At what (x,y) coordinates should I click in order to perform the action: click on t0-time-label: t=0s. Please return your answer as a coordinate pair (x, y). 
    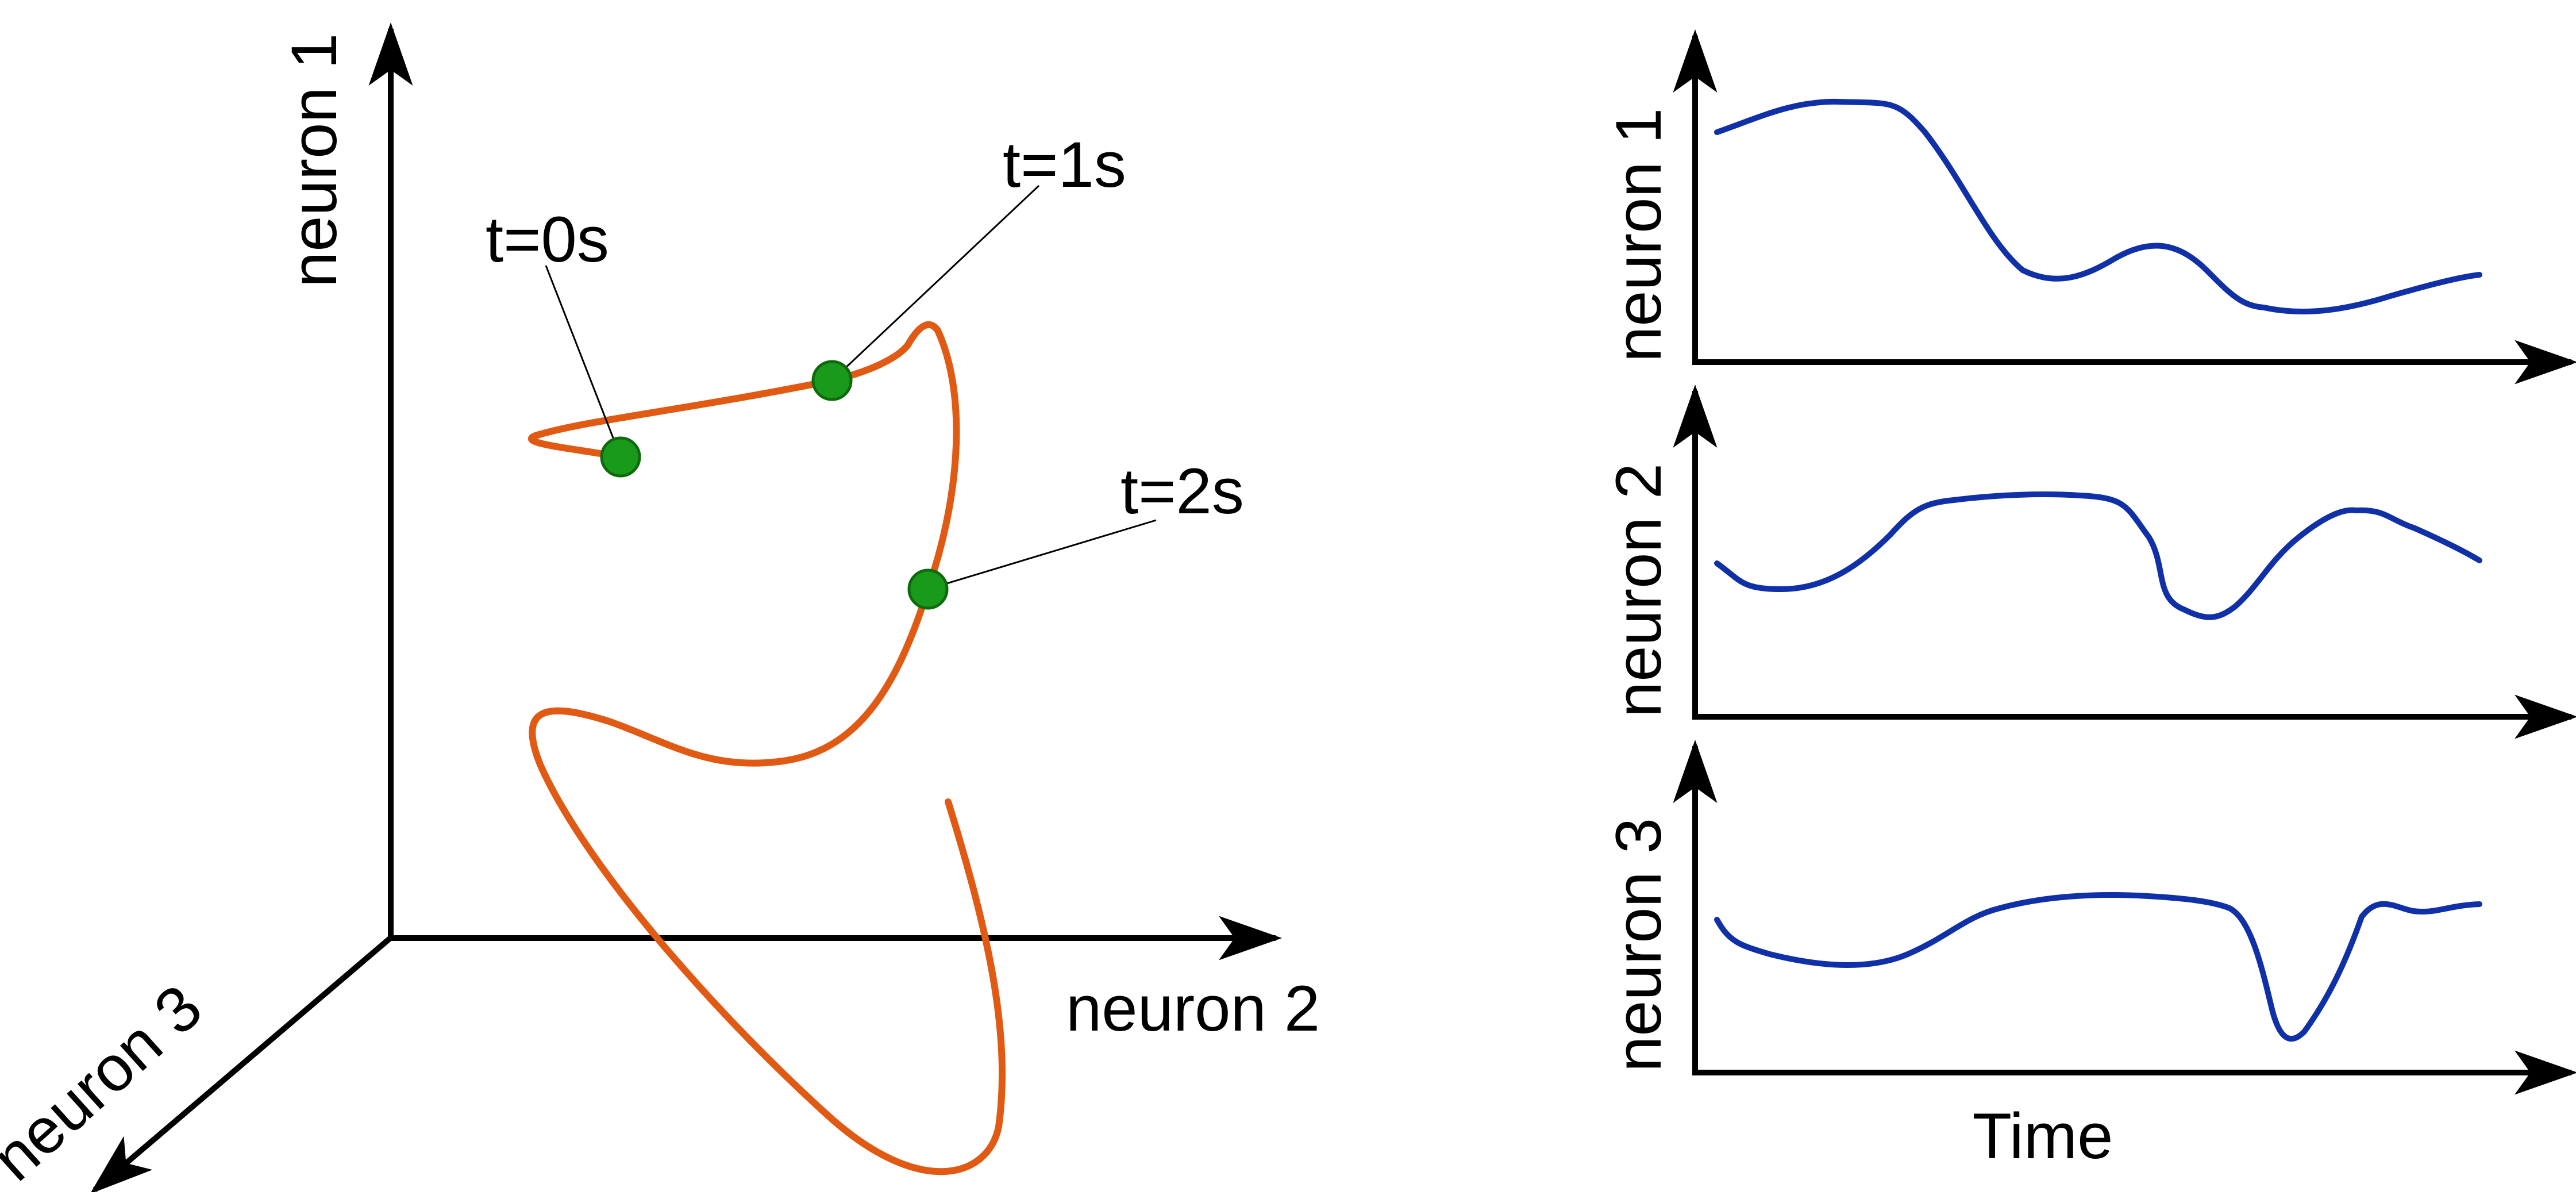
    Looking at the image, I should click on (547, 239).